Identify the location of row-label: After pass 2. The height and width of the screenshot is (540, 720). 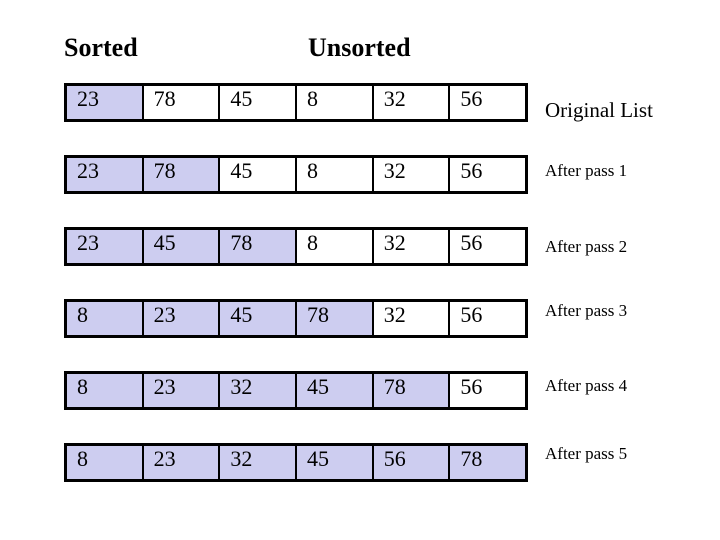
(586, 246).